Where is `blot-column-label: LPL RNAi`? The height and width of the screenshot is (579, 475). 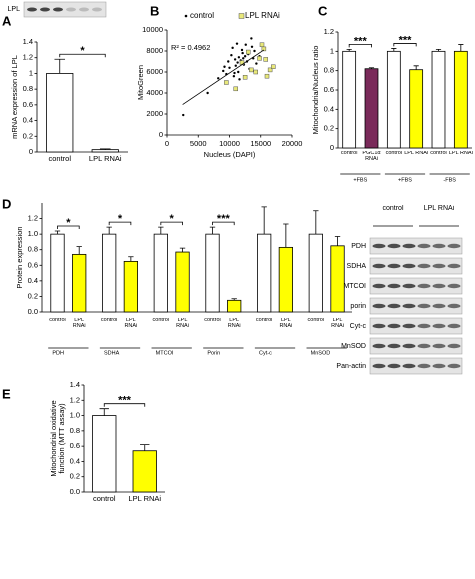
blot-column-label: LPL RNAi is located at coordinates (439, 208).